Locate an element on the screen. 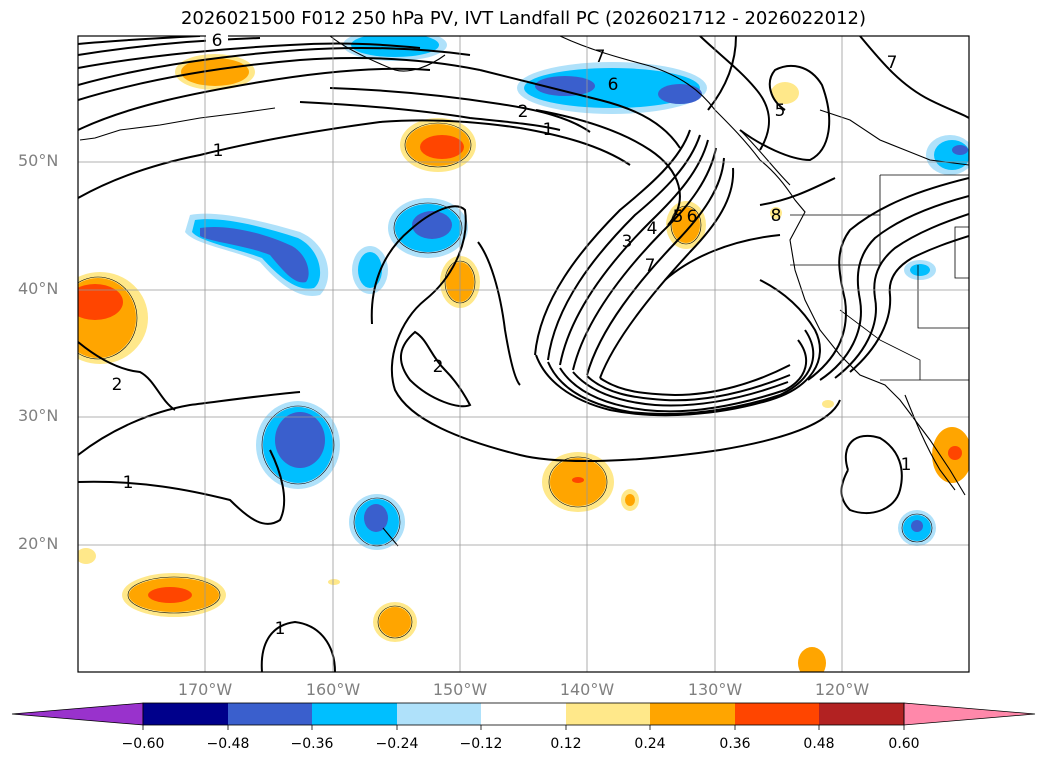 The image size is (1047, 765). lat-label: 20°N is located at coordinates (38, 543).